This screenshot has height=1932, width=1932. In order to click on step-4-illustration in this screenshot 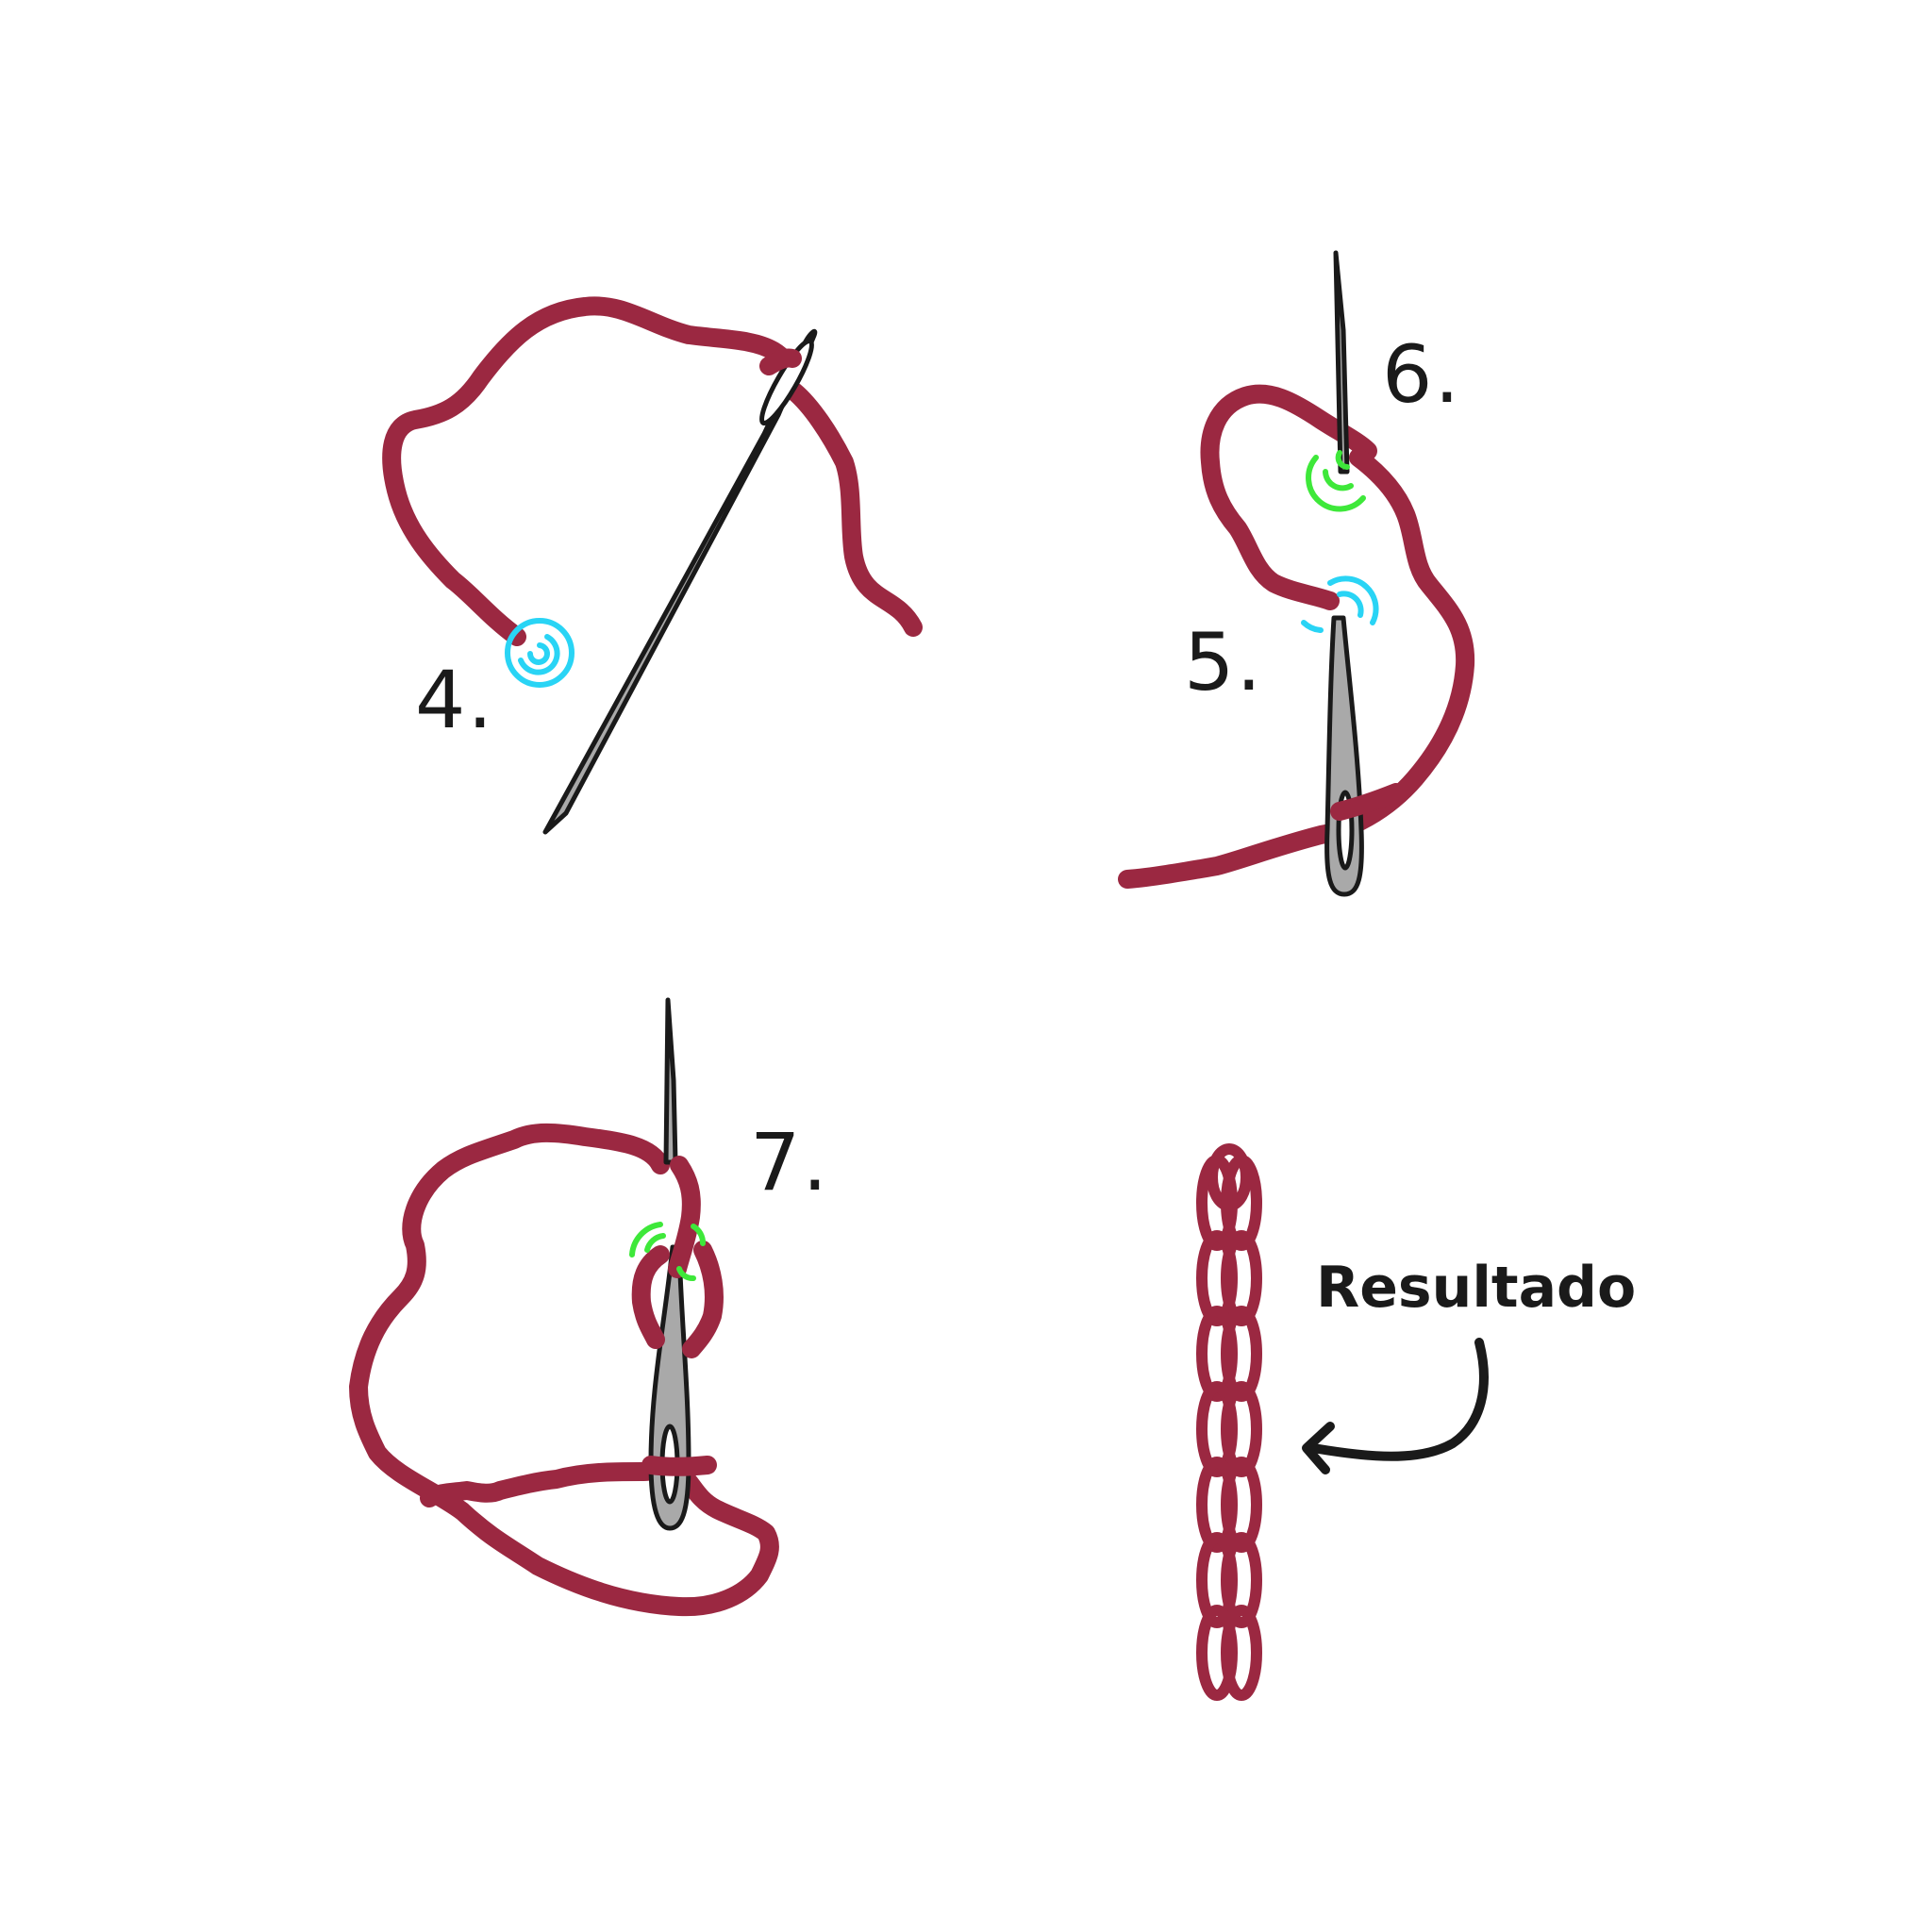, I will do `click(653, 566)`.